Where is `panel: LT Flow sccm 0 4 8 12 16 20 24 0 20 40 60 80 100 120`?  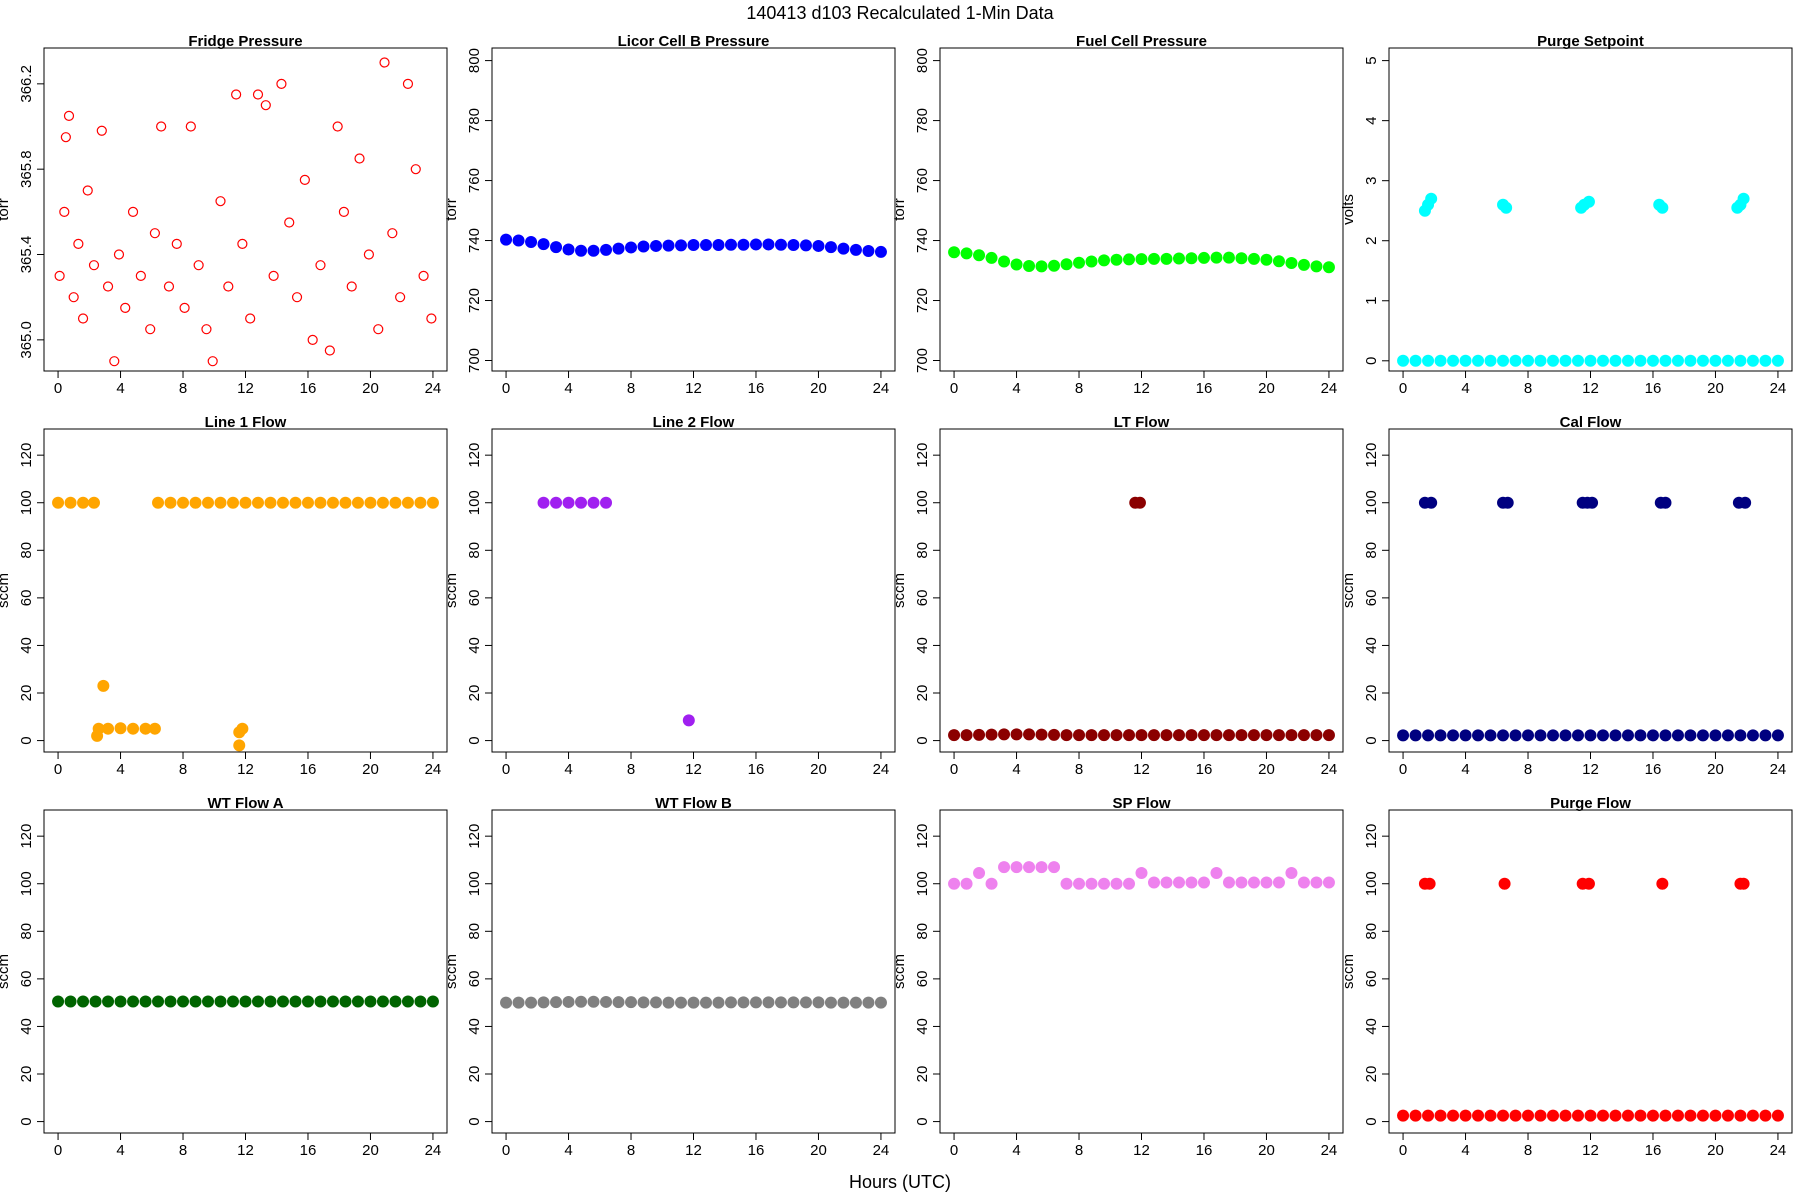
panel: LT Flow sccm 0 4 8 12 16 20 24 0 20 40 60 80 100 120 is located at coordinates (1117, 596).